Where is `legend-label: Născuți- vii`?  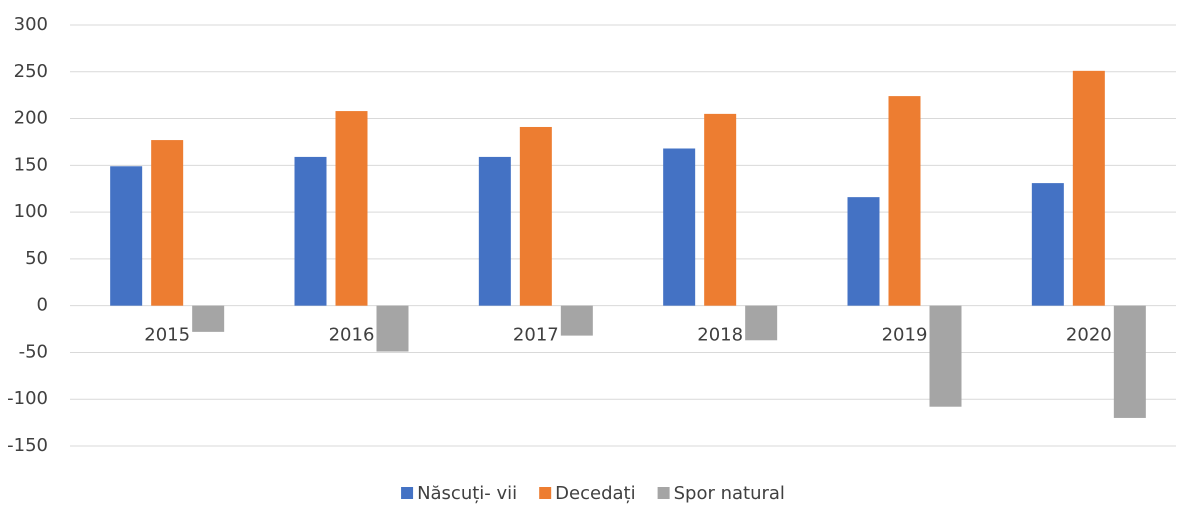 legend-label: Născuți- vii is located at coordinates (467, 493).